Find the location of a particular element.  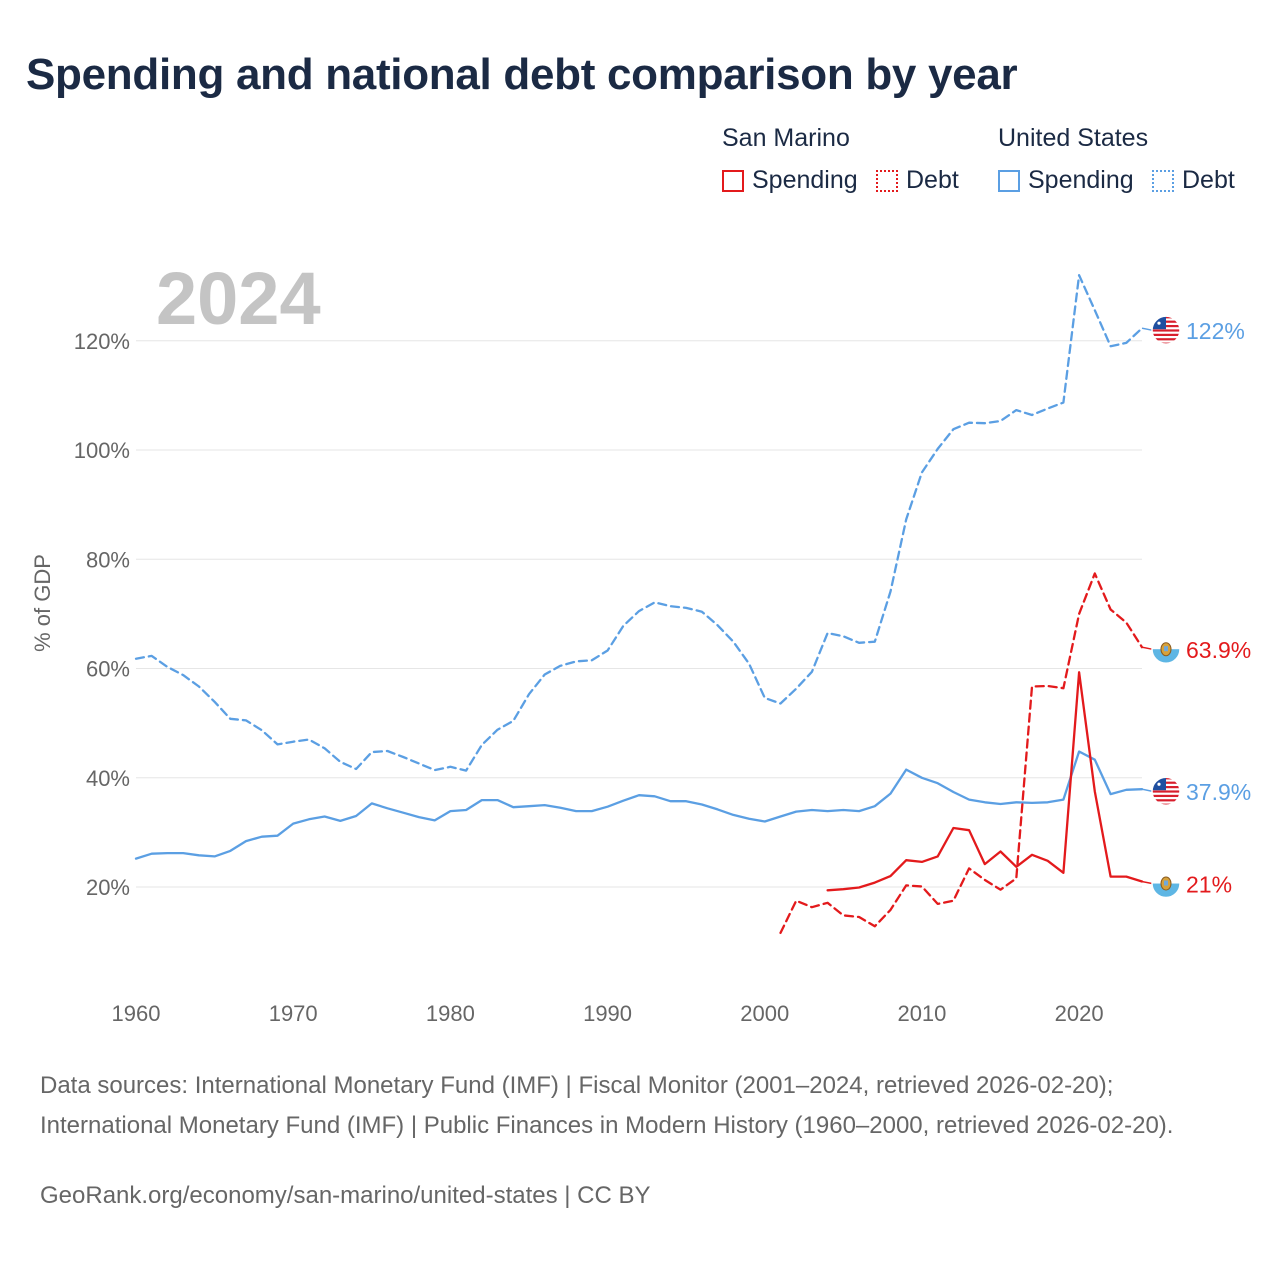

y-tick-label: 120% is located at coordinates (102, 341).